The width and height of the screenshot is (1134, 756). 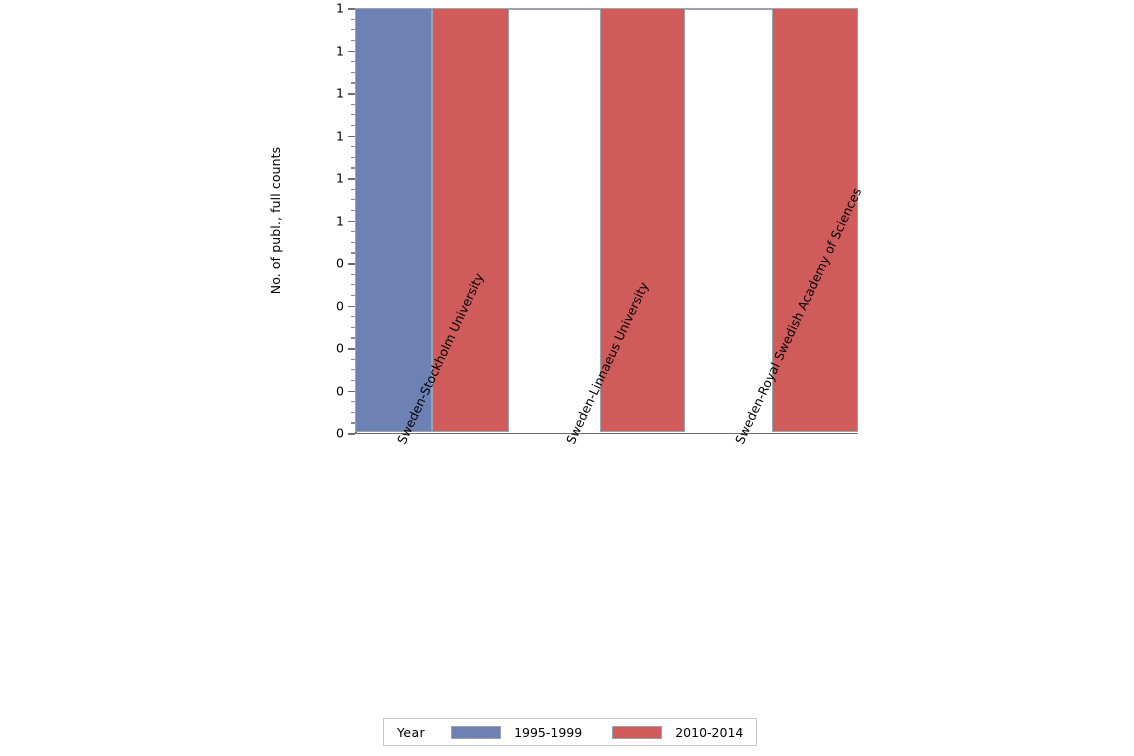 I want to click on y-axis-title-text: No. of publ., full counts, so click(x=276, y=220).